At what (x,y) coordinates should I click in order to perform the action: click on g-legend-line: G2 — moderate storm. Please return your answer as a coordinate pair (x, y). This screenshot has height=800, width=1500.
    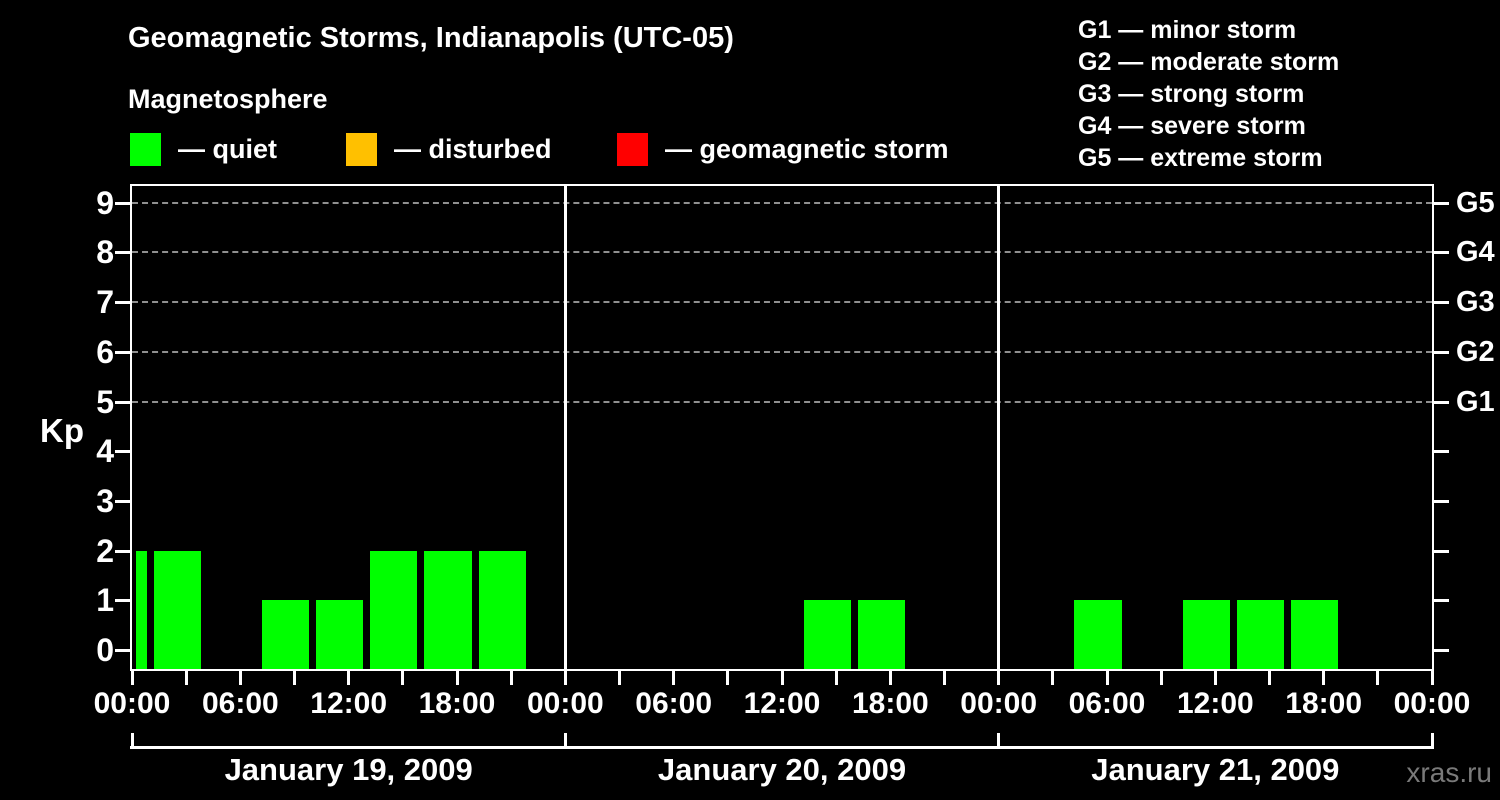
    Looking at the image, I should click on (1209, 62).